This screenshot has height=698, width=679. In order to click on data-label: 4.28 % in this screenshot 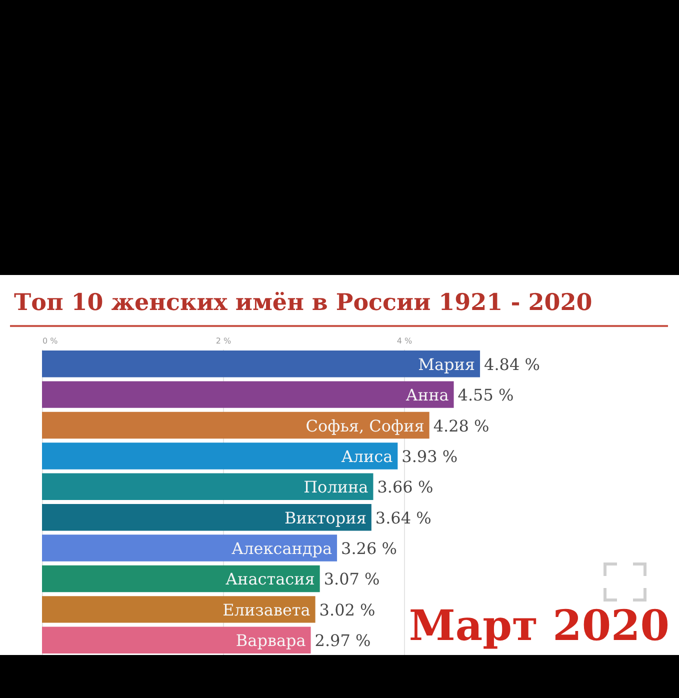, I will do `click(461, 426)`.